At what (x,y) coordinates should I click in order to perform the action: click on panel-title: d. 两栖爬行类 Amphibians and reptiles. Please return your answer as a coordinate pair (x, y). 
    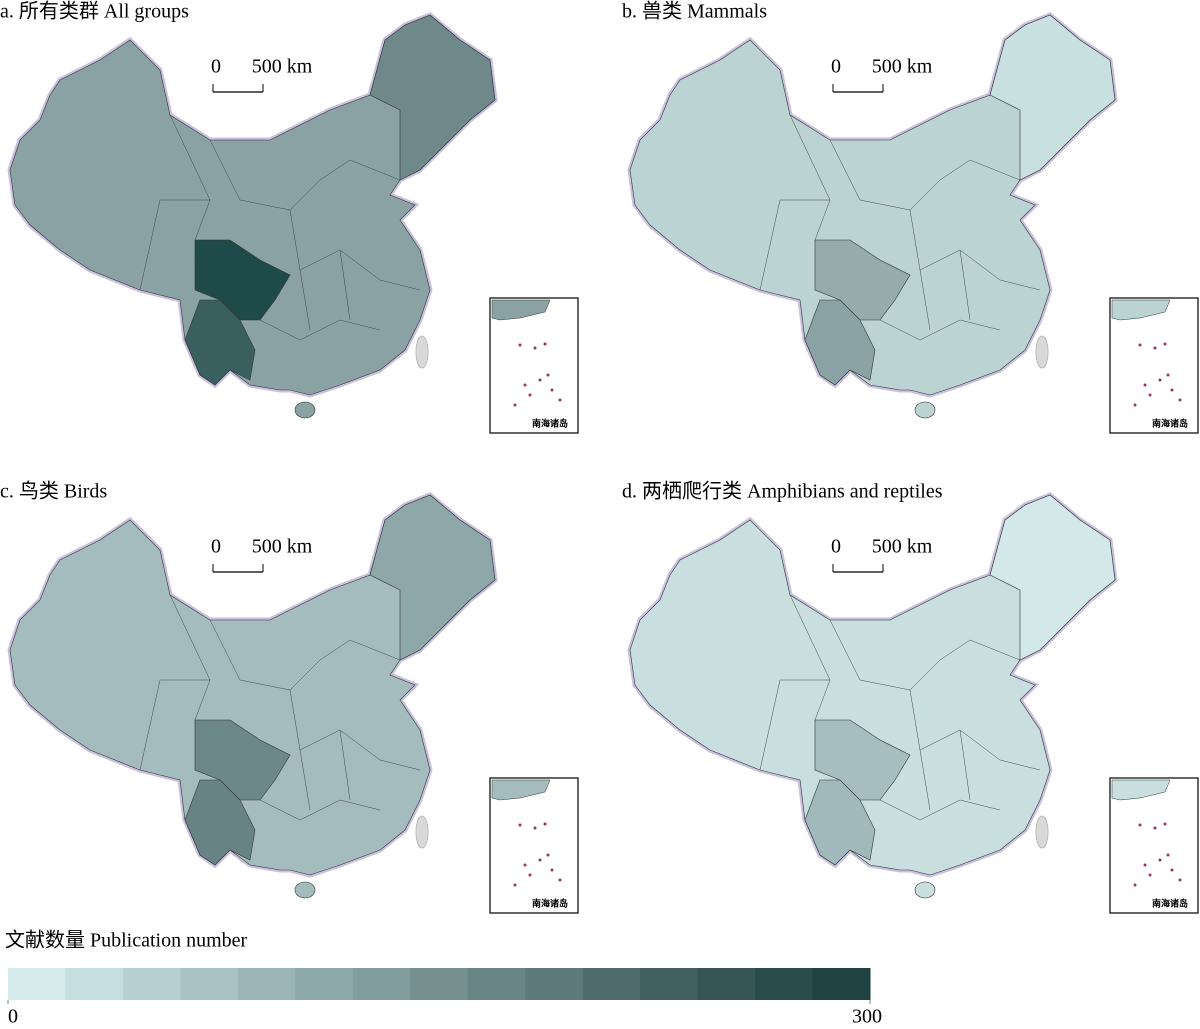
    Looking at the image, I should click on (782, 491).